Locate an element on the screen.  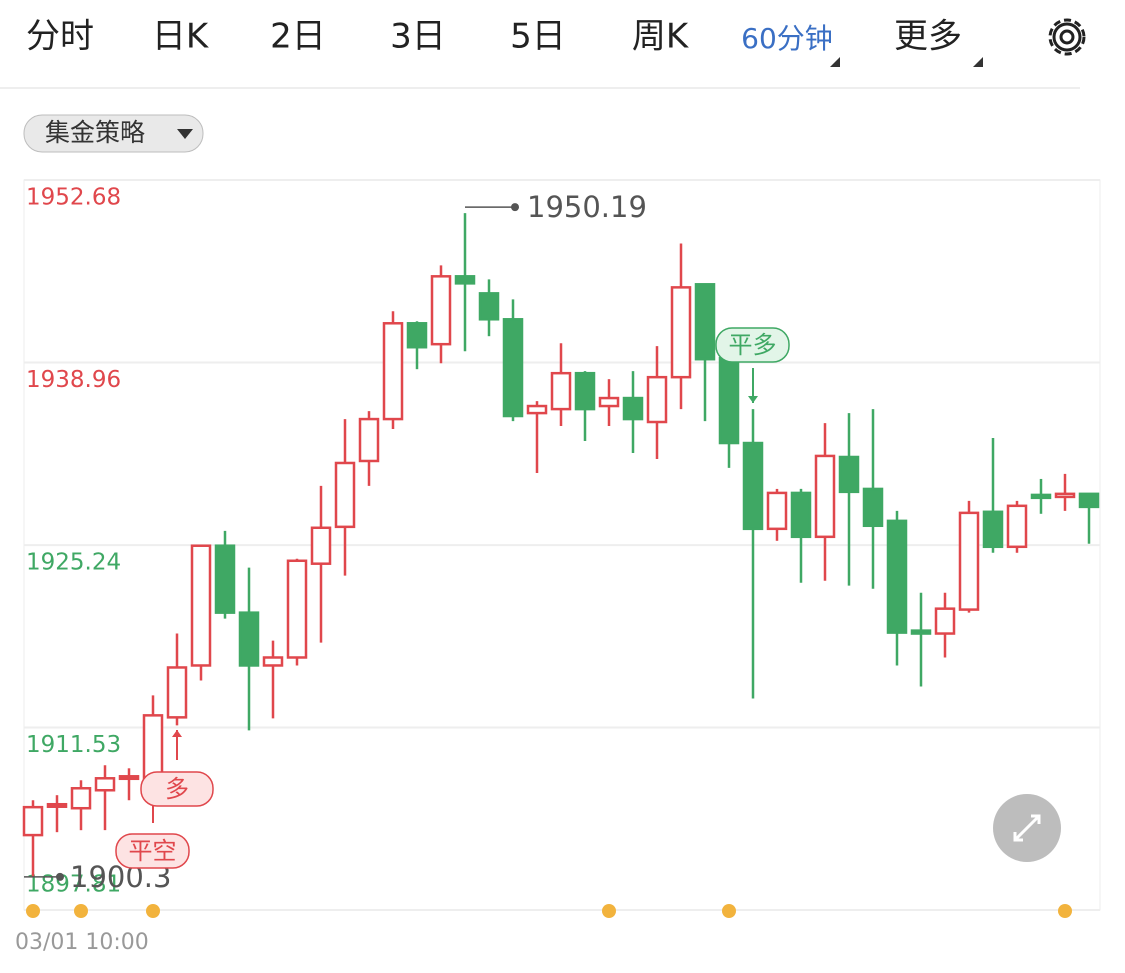
y-tick-label: 1925.24 is located at coordinates (73, 563).